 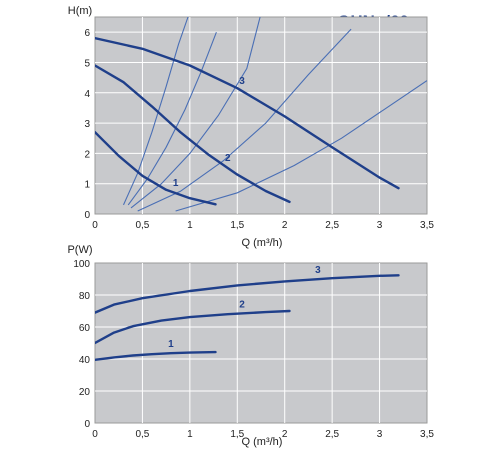 I want to click on bottom-ylabel: P(W), so click(x=79, y=250).